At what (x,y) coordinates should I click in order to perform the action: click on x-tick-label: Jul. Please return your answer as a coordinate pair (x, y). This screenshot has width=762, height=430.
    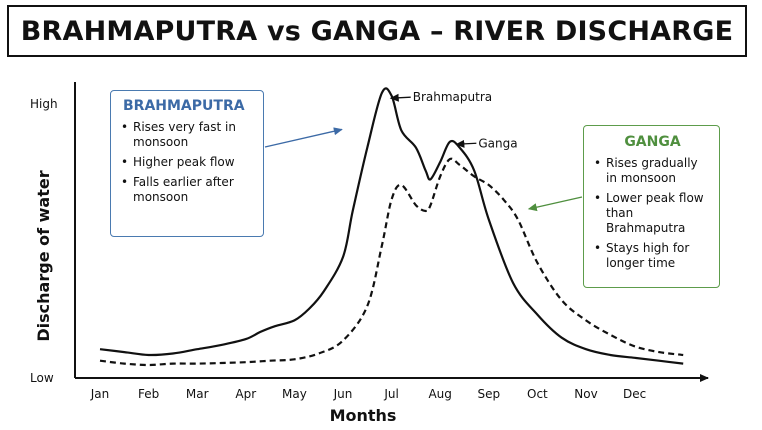
    Looking at the image, I should click on (390, 394).